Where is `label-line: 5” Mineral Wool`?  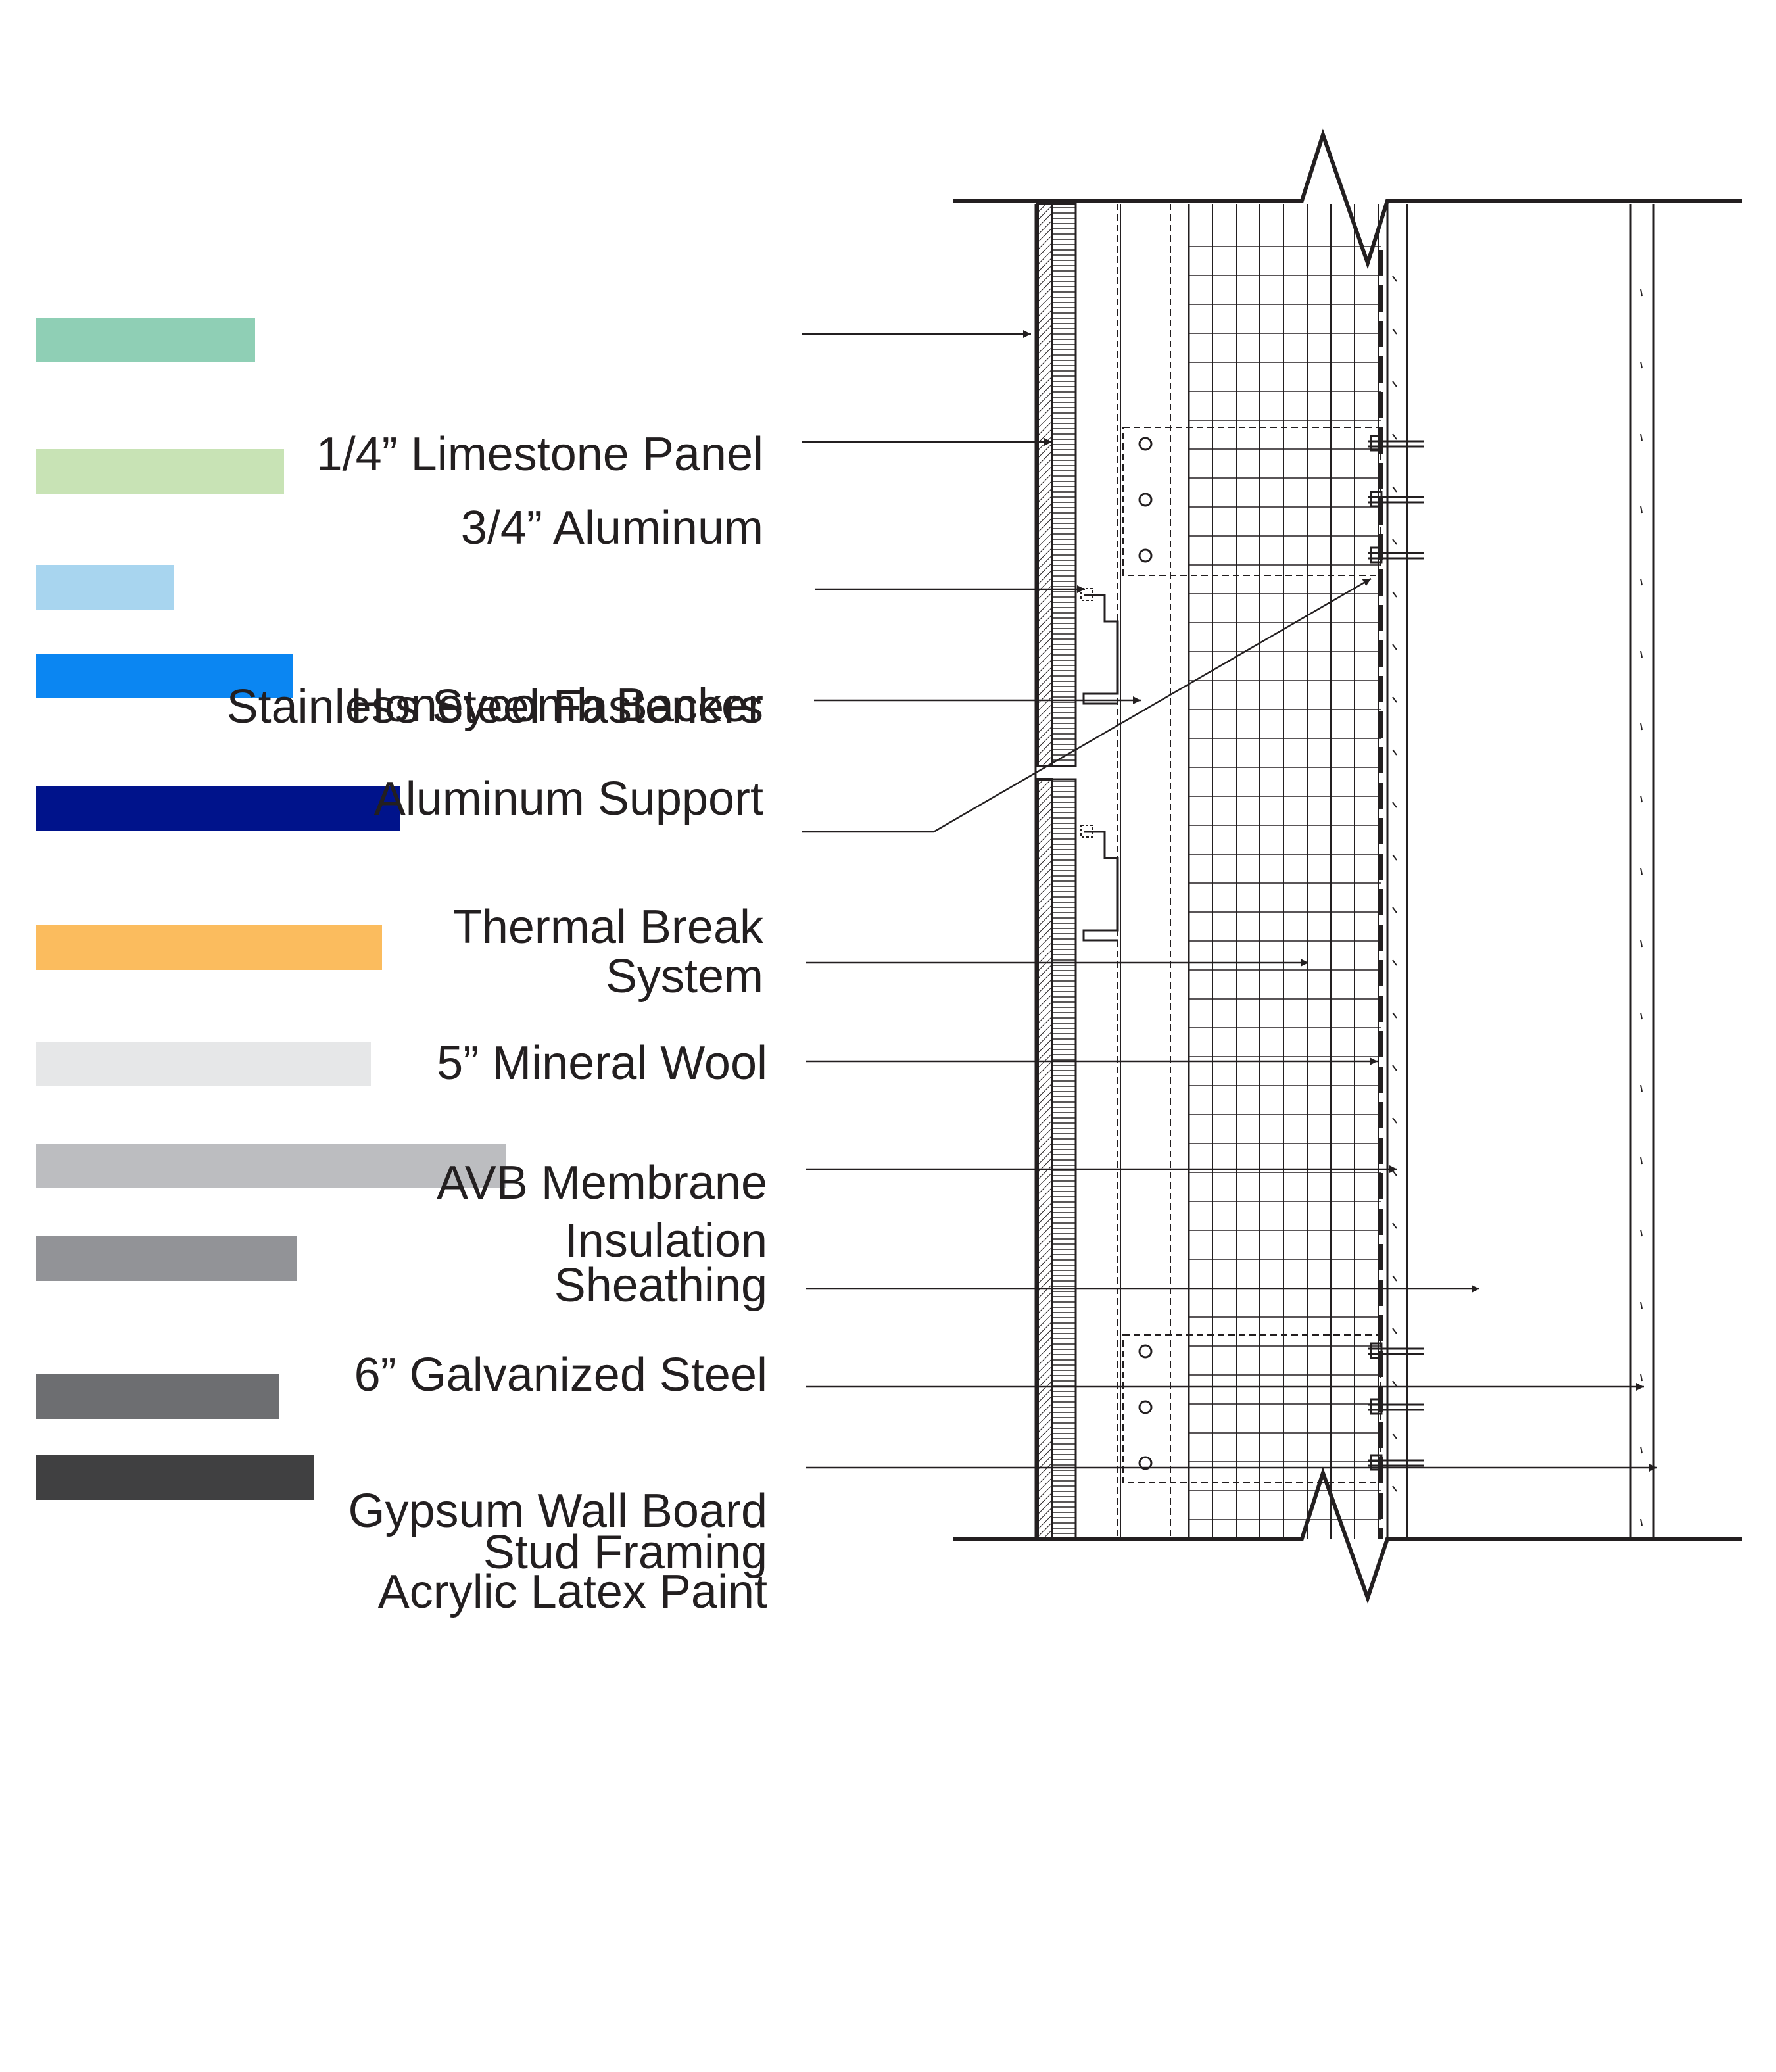
label-line: 5” Mineral Wool is located at coordinates (602, 1063).